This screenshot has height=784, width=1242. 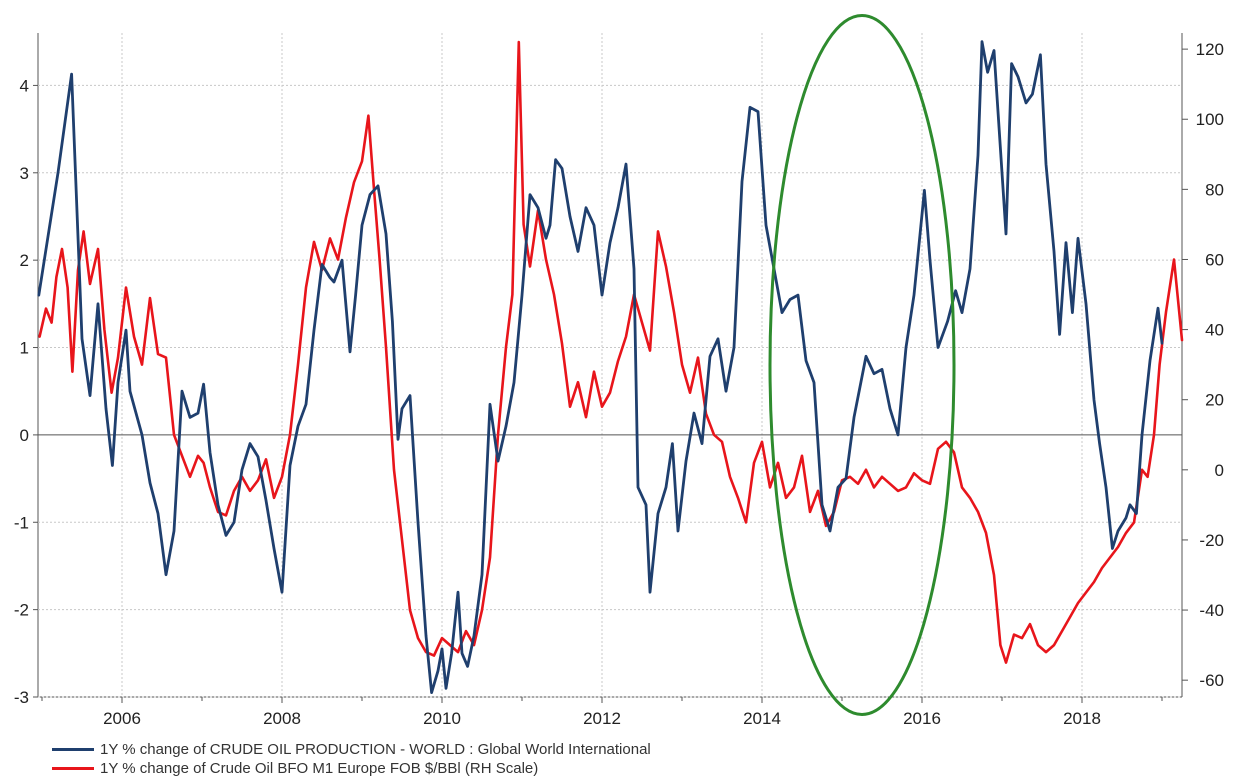 What do you see at coordinates (21, 522) in the screenshot?
I see `y-left-tick-label: -1` at bounding box center [21, 522].